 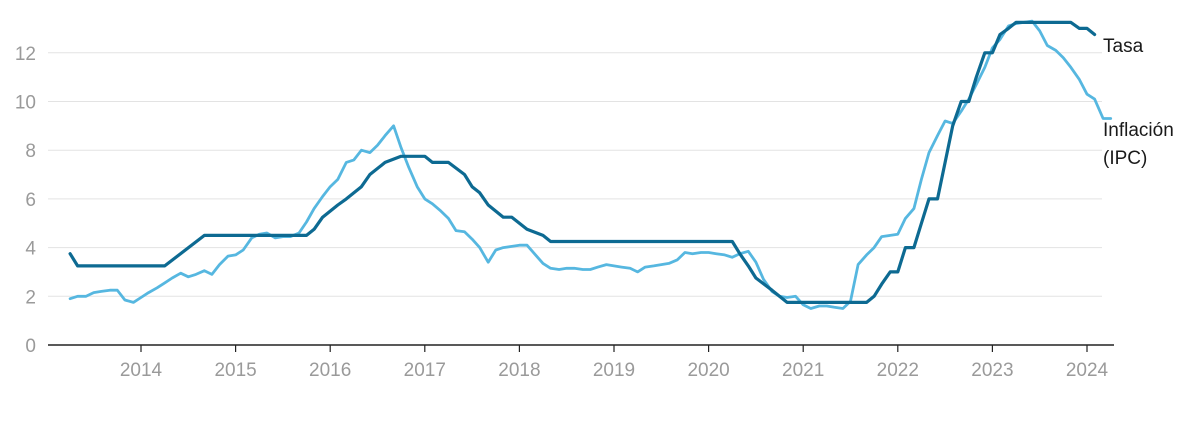 What do you see at coordinates (425, 370) in the screenshot?
I see `x-tick-label: 2017` at bounding box center [425, 370].